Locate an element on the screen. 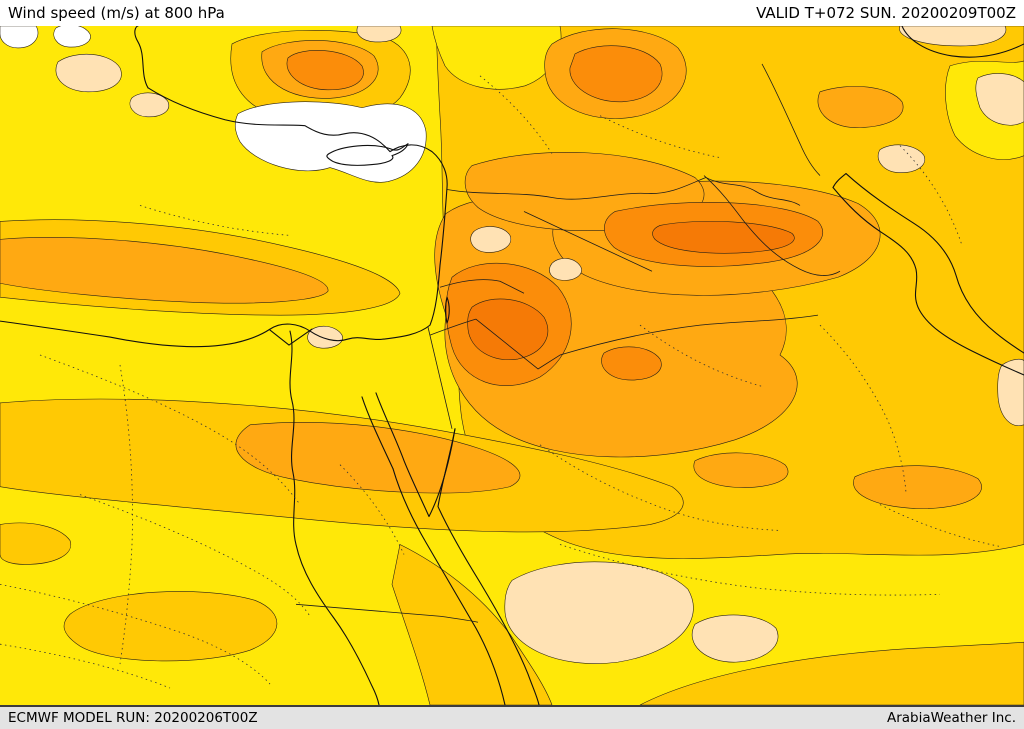 The width and height of the screenshot is (1024, 729). red-sea-west-coast is located at coordinates (449, 586).